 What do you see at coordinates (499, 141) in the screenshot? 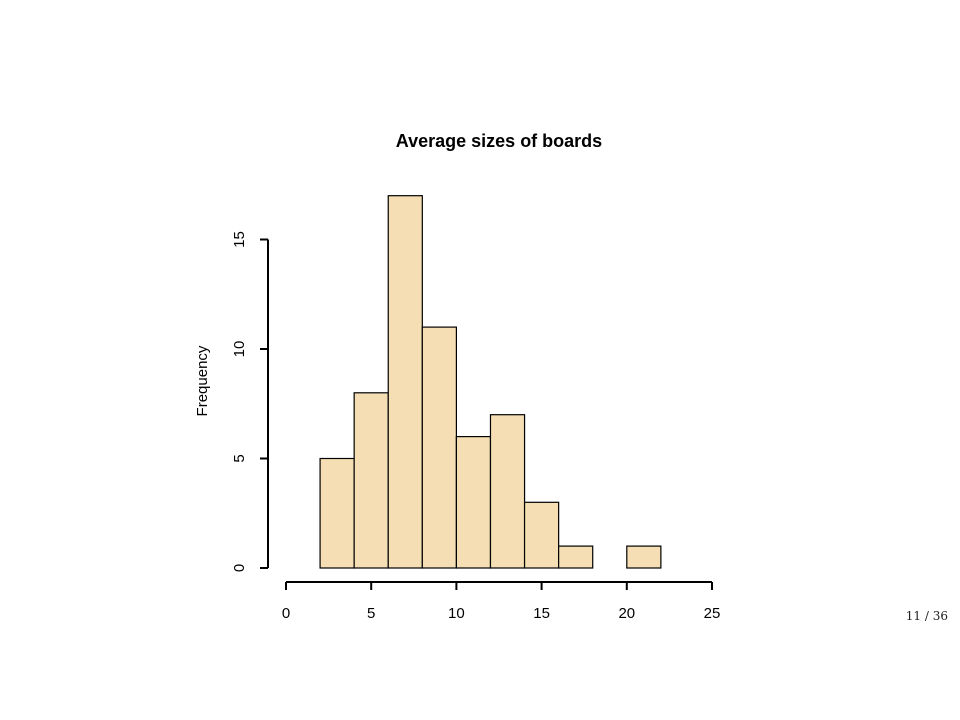
I see `chart-title: Average sizes of boards` at bounding box center [499, 141].